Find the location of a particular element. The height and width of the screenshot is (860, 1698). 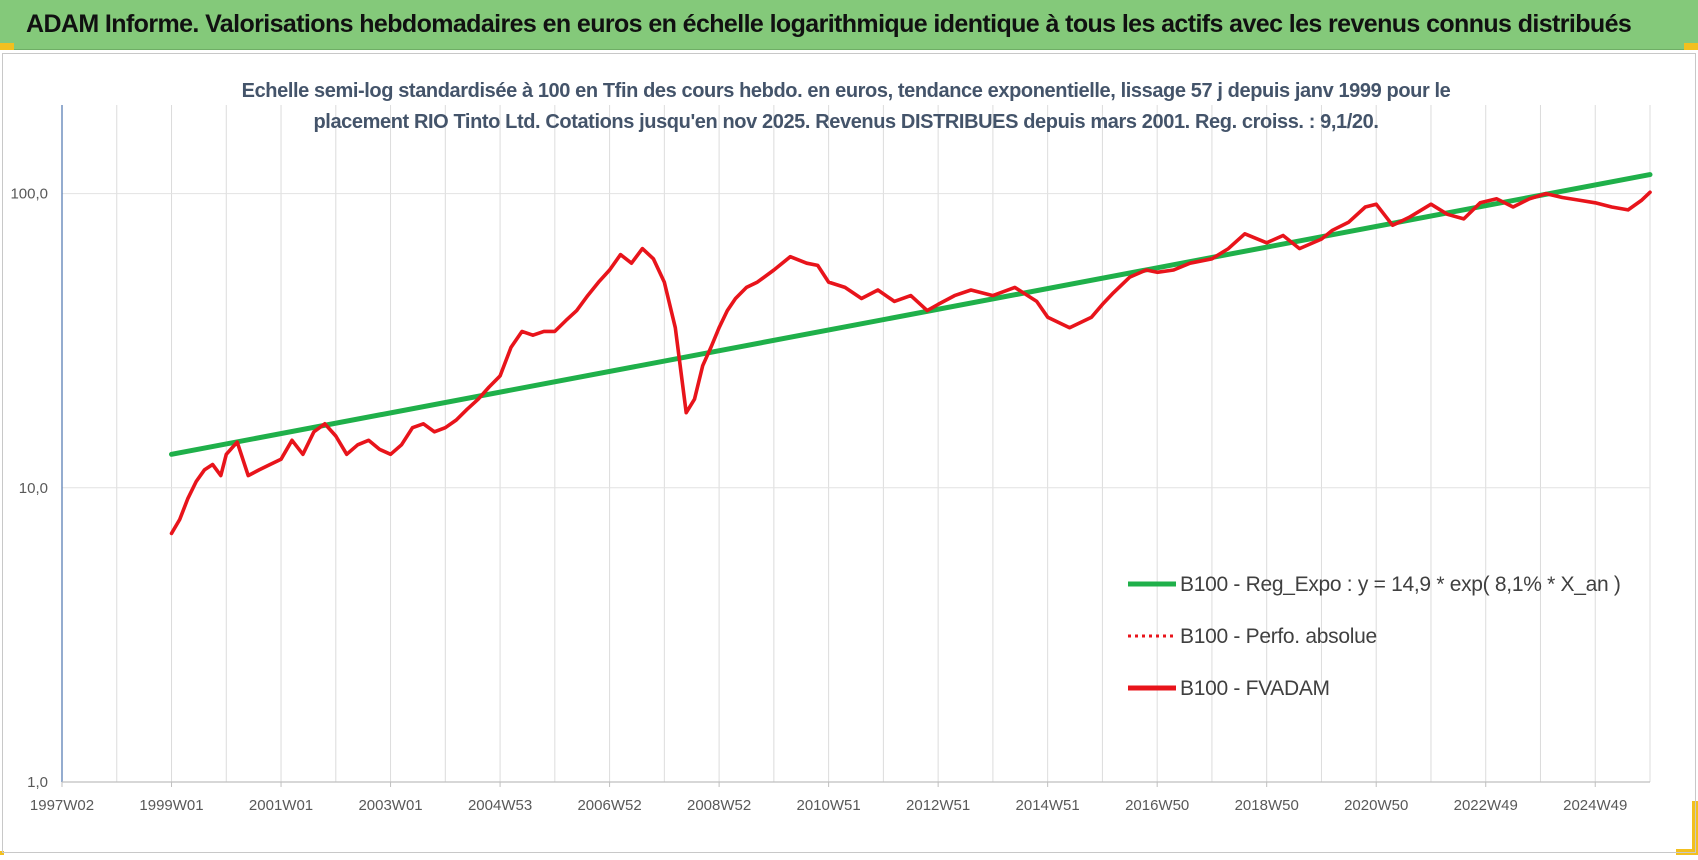

y-tick-label: 100,0 is located at coordinates (29, 194).